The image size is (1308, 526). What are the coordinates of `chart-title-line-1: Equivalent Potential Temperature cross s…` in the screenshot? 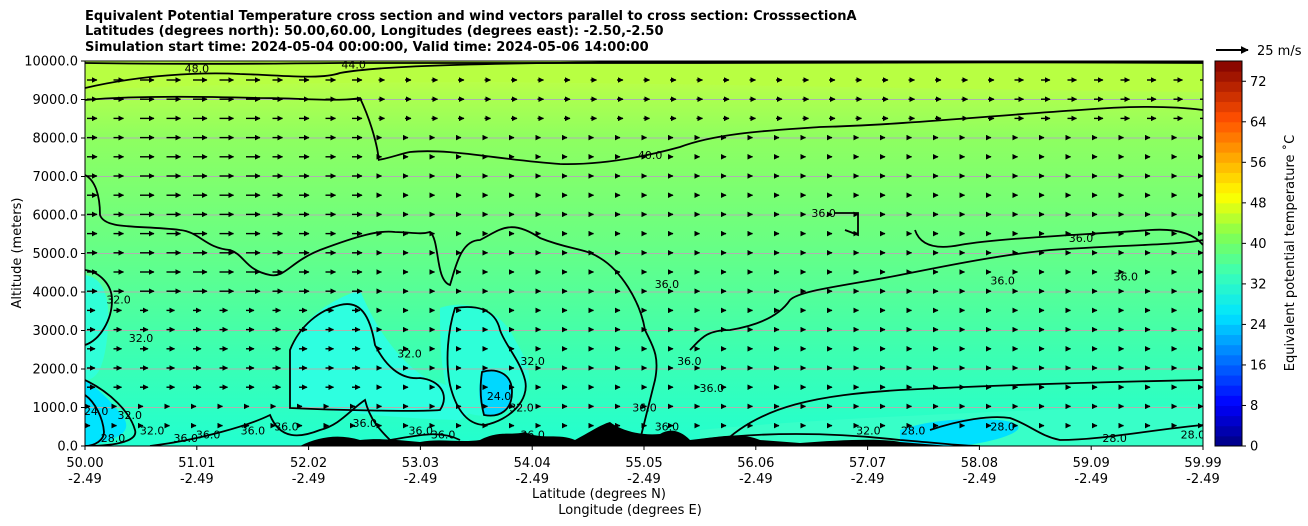 It's located at (471, 16).